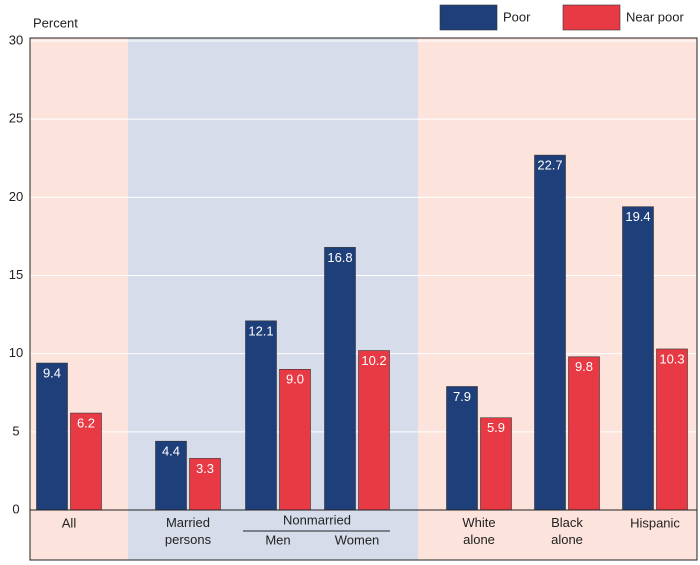 Image resolution: width=700 pixels, height=565 pixels. What do you see at coordinates (16, 274) in the screenshot?
I see `y-tick-label: 15` at bounding box center [16, 274].